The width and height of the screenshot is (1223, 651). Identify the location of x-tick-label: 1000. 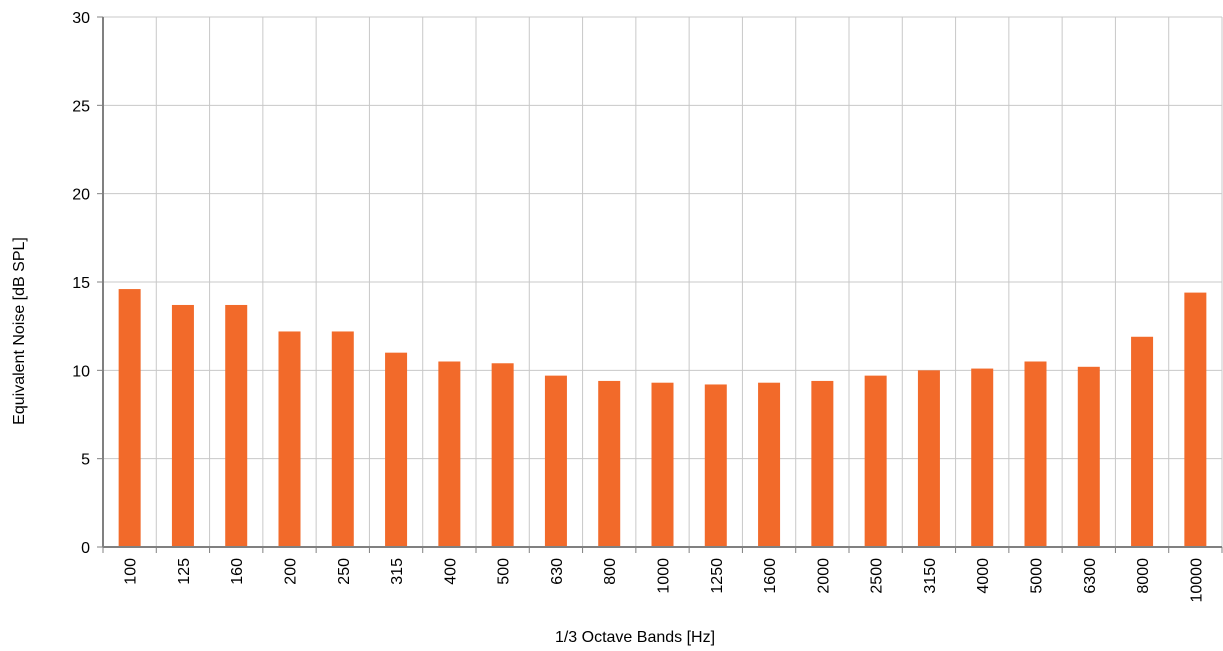
(664, 576).